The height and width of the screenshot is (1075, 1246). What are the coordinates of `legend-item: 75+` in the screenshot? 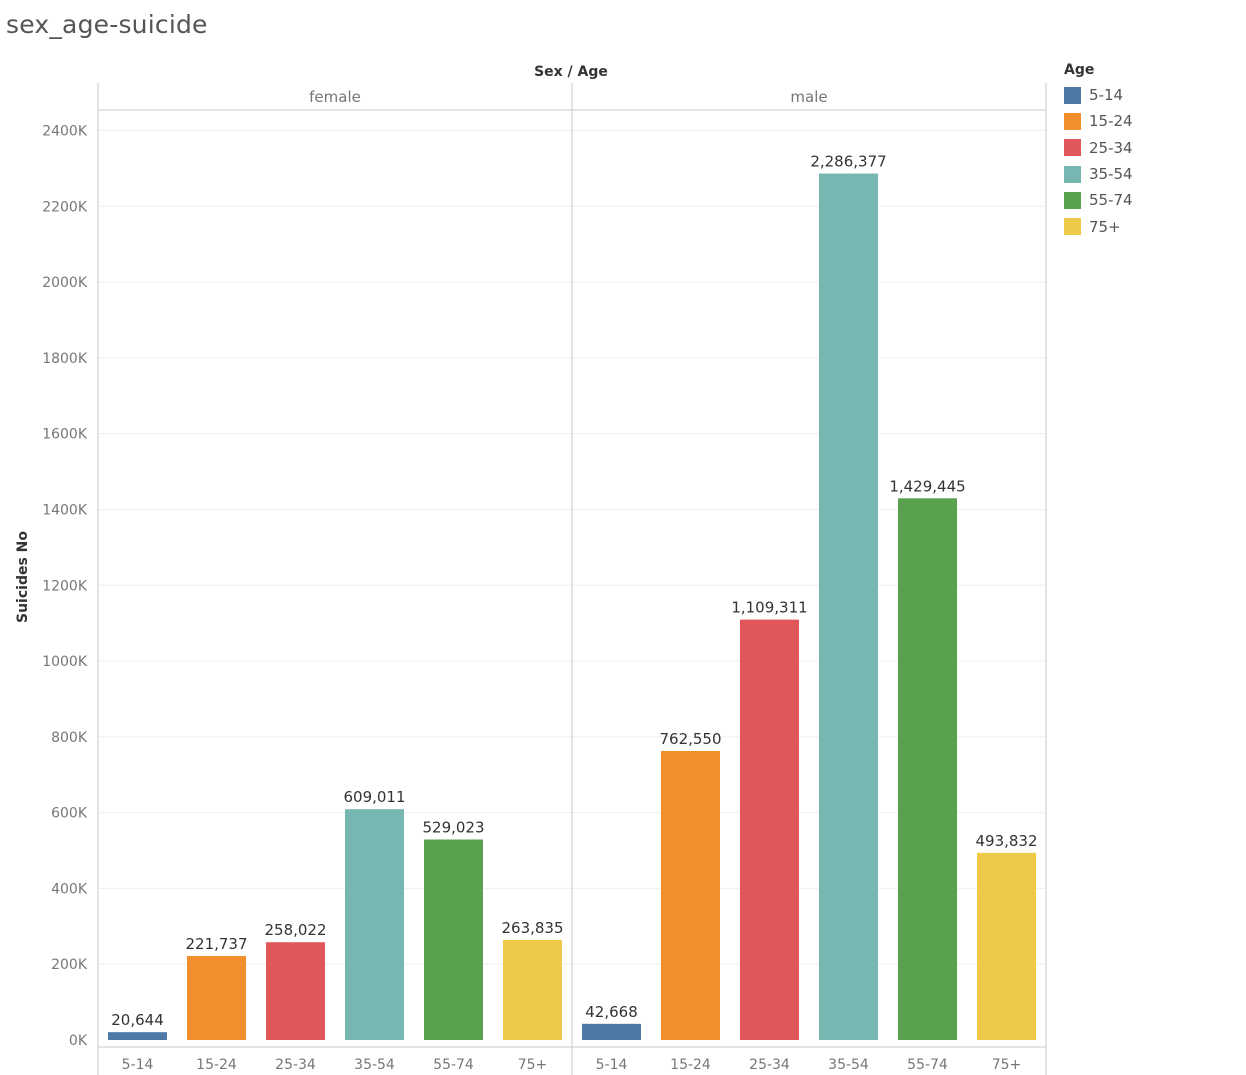 It's located at (1098, 226).